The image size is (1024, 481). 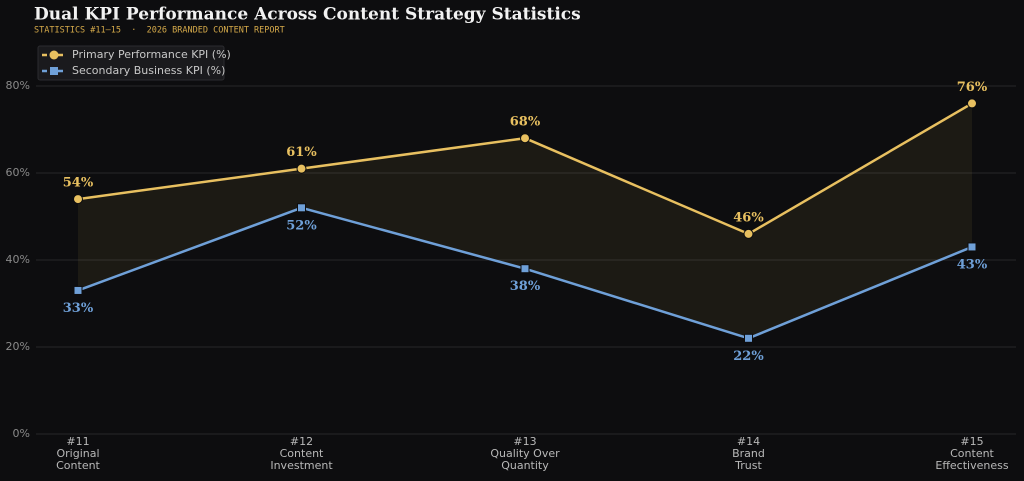 What do you see at coordinates (972, 87) in the screenshot?
I see `data-label: 76%` at bounding box center [972, 87].